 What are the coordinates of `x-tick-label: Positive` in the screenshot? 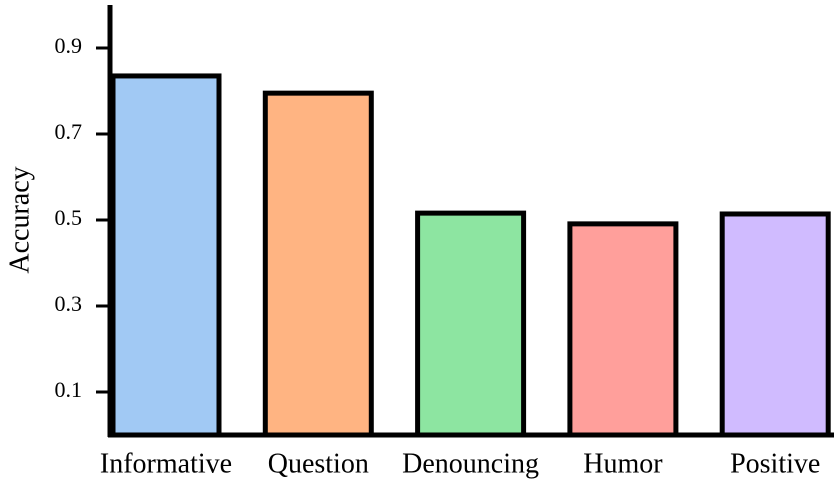 It's located at (775, 463).